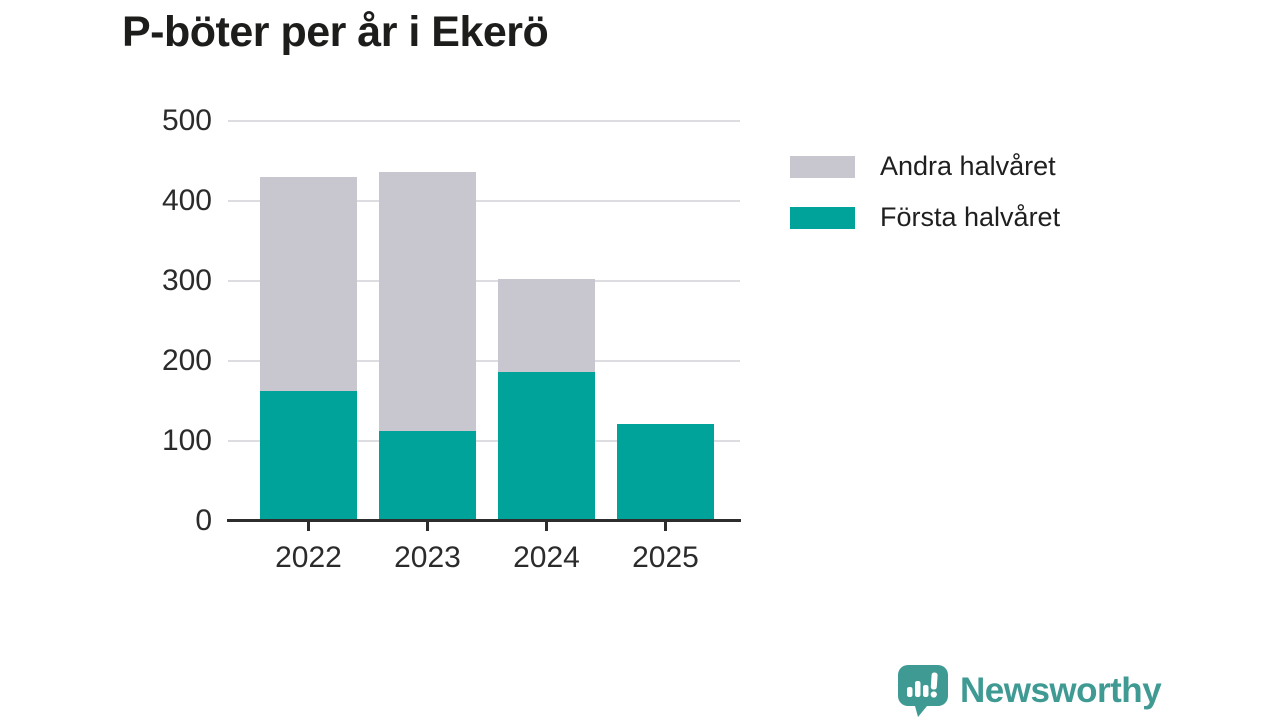 The height and width of the screenshot is (720, 1280). Describe the element at coordinates (665, 557) in the screenshot. I see `x-tick-label-2025: 2025` at that location.